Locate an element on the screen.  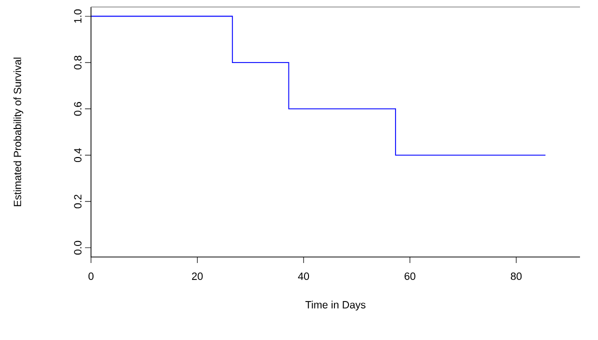
y-tick-label: 0.4 is located at coordinates (78, 155).